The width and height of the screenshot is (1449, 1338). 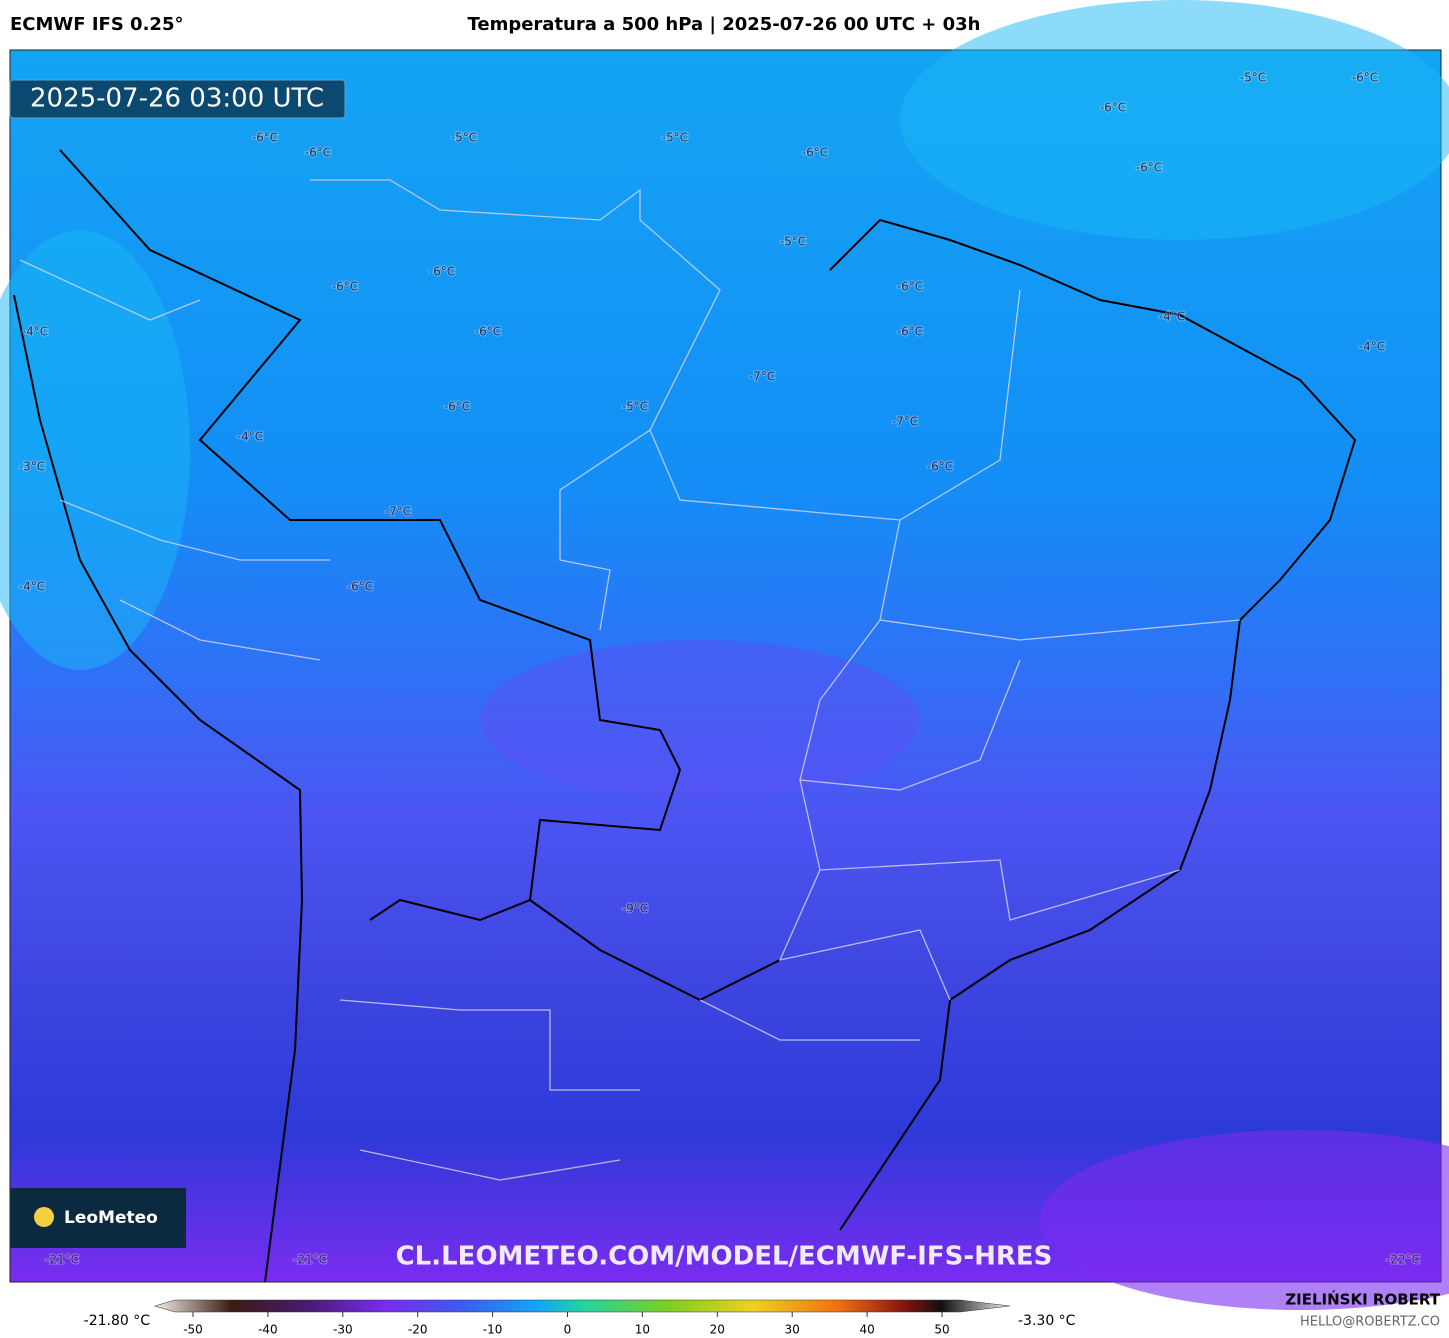 What do you see at coordinates (642, 1330) in the screenshot?
I see `colorbar-tick-label: 10` at bounding box center [642, 1330].